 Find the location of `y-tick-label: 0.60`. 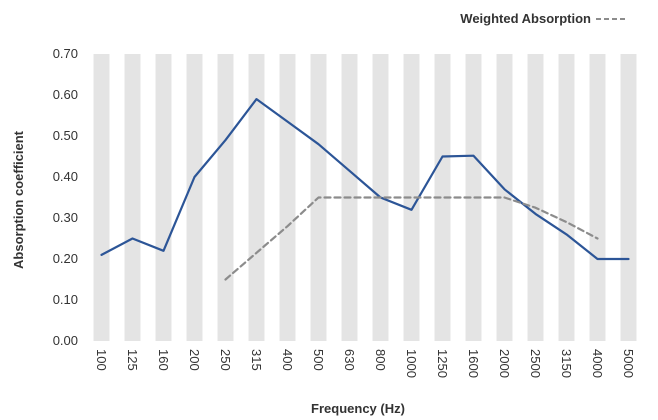

y-tick-label: 0.60 is located at coordinates (65, 94).